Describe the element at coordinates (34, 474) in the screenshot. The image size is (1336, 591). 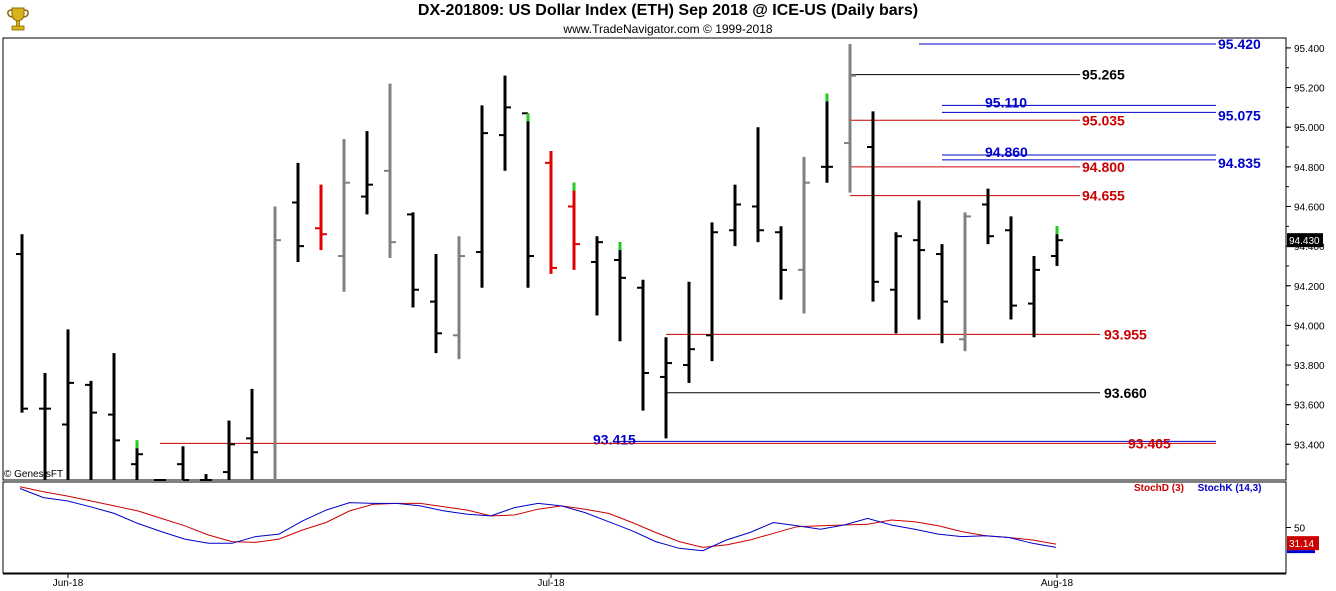
I see `copyright-label: © GenesisFT` at that location.